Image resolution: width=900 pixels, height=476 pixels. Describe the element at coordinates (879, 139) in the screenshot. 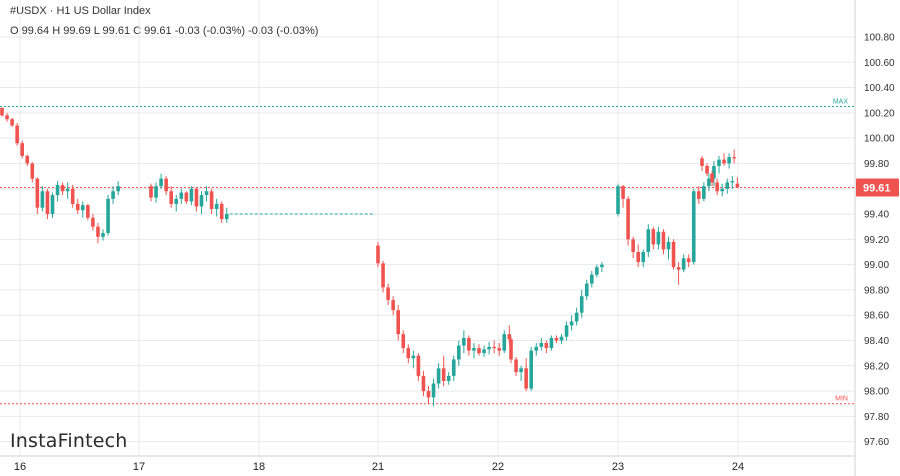

I see `y-tick-label: 100.00` at that location.